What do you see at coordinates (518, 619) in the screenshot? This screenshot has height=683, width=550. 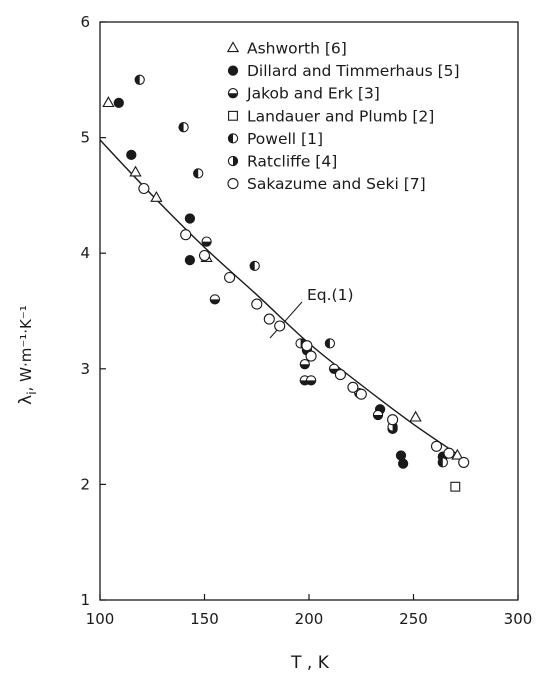 I see `x-tick-label: 300` at bounding box center [518, 619].